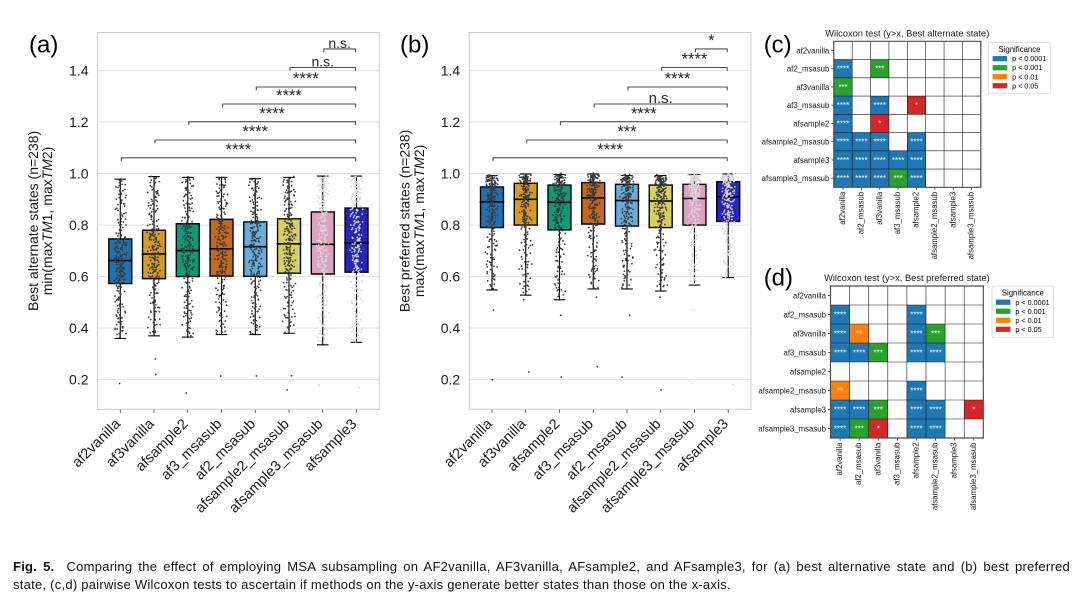  Describe the element at coordinates (451, 380) in the screenshot. I see `svg-text: 0.2` at that location.